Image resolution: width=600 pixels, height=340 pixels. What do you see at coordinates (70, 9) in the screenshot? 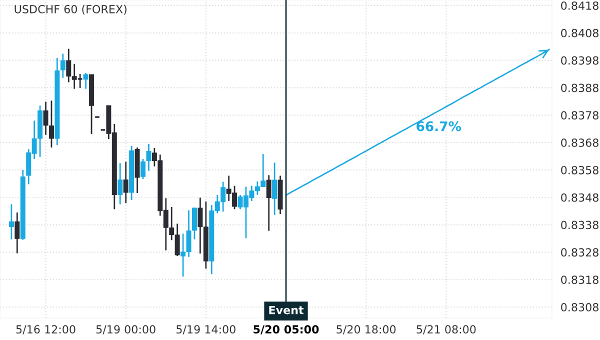
I see `chart-title: USDCHF 60 (FOREX)` at bounding box center [70, 9].